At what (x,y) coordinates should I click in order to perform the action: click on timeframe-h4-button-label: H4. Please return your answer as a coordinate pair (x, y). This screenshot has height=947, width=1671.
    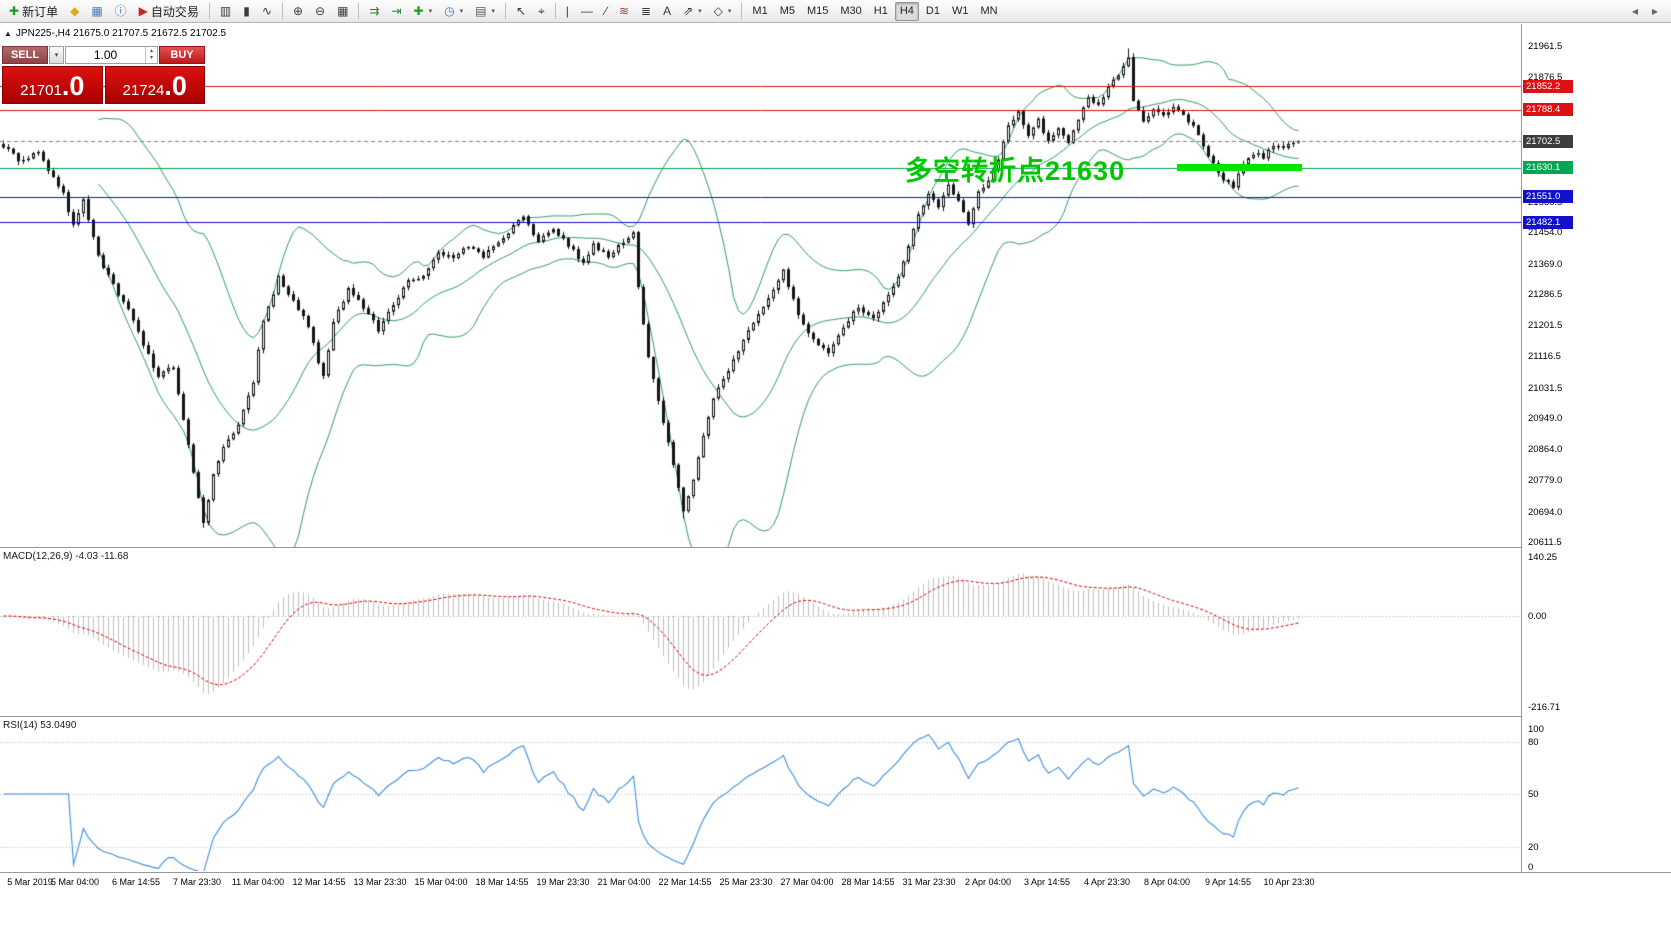
    Looking at the image, I should click on (906, 11).